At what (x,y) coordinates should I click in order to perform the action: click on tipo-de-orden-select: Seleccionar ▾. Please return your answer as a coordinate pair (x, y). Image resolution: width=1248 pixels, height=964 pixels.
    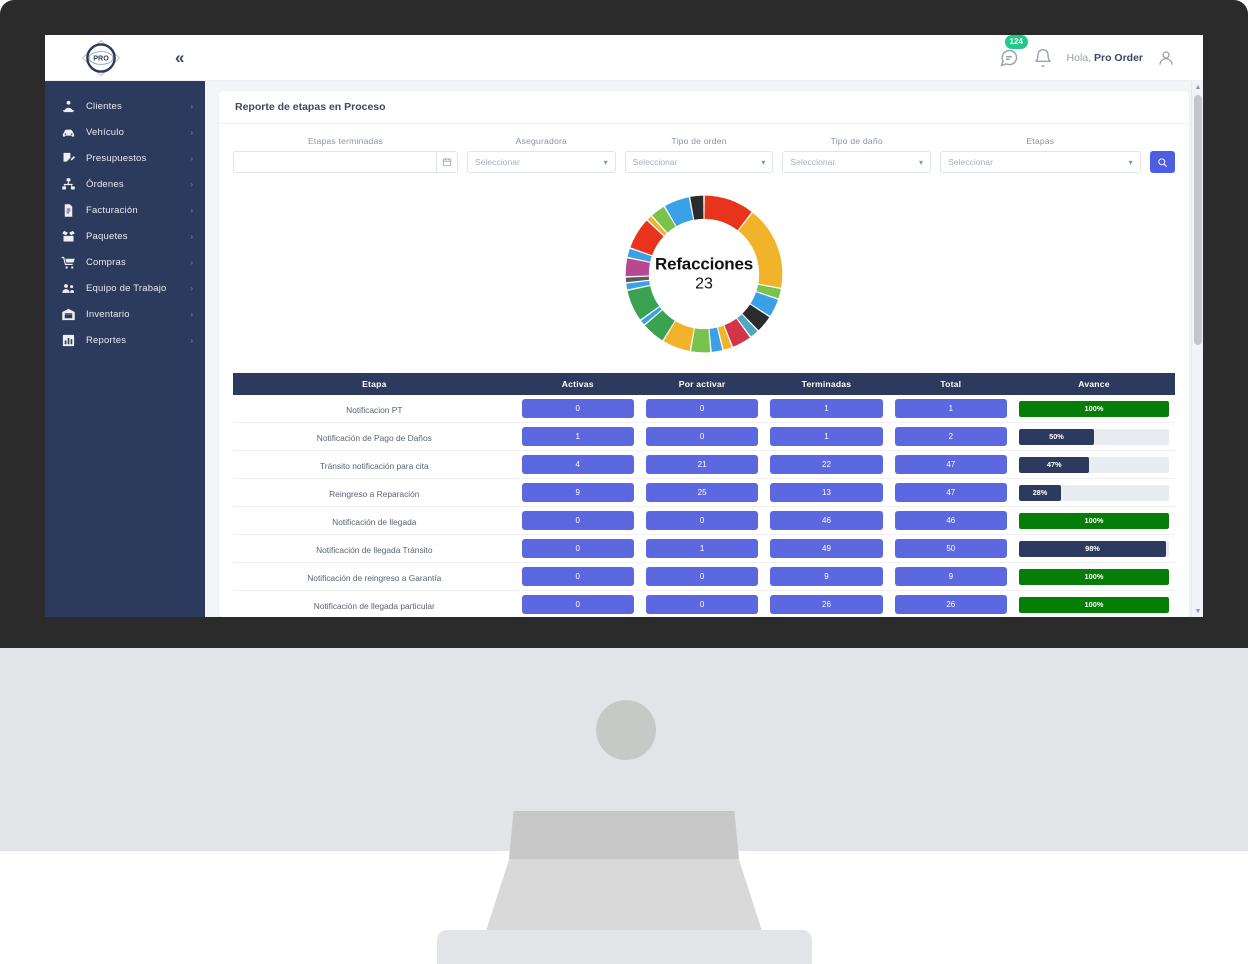
    Looking at the image, I should click on (699, 162).